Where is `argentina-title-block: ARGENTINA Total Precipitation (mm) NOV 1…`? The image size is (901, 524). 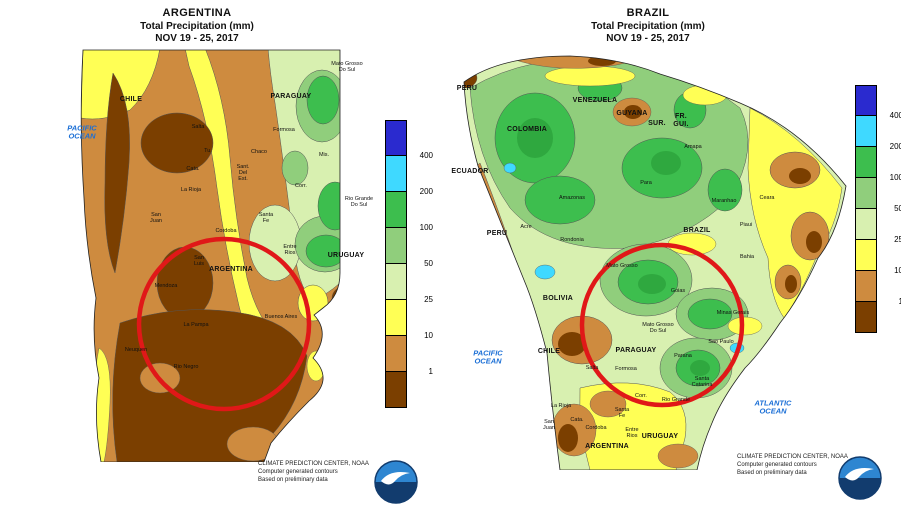 argentina-title-block: ARGENTINA Total Precipitation (mm) NOV 1… is located at coordinates (197, 26).